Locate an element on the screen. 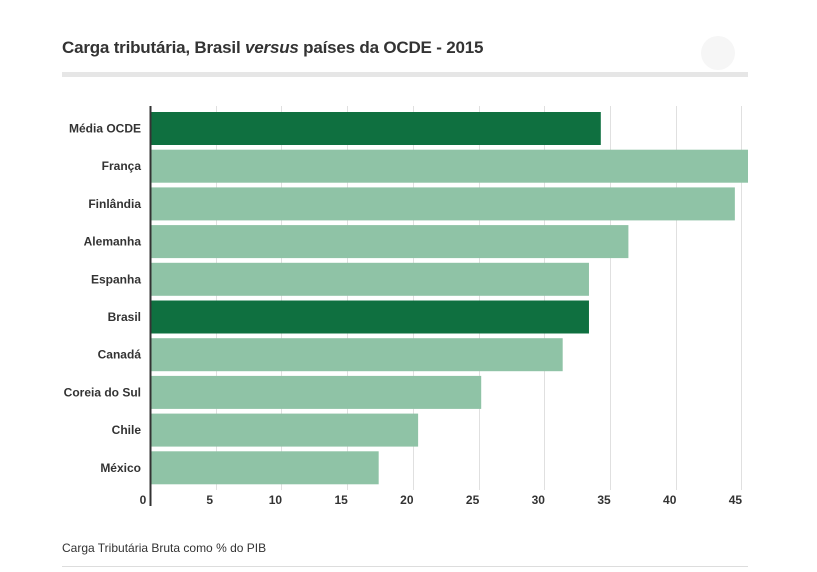 The height and width of the screenshot is (572, 817). category-label: Chile is located at coordinates (127, 430).